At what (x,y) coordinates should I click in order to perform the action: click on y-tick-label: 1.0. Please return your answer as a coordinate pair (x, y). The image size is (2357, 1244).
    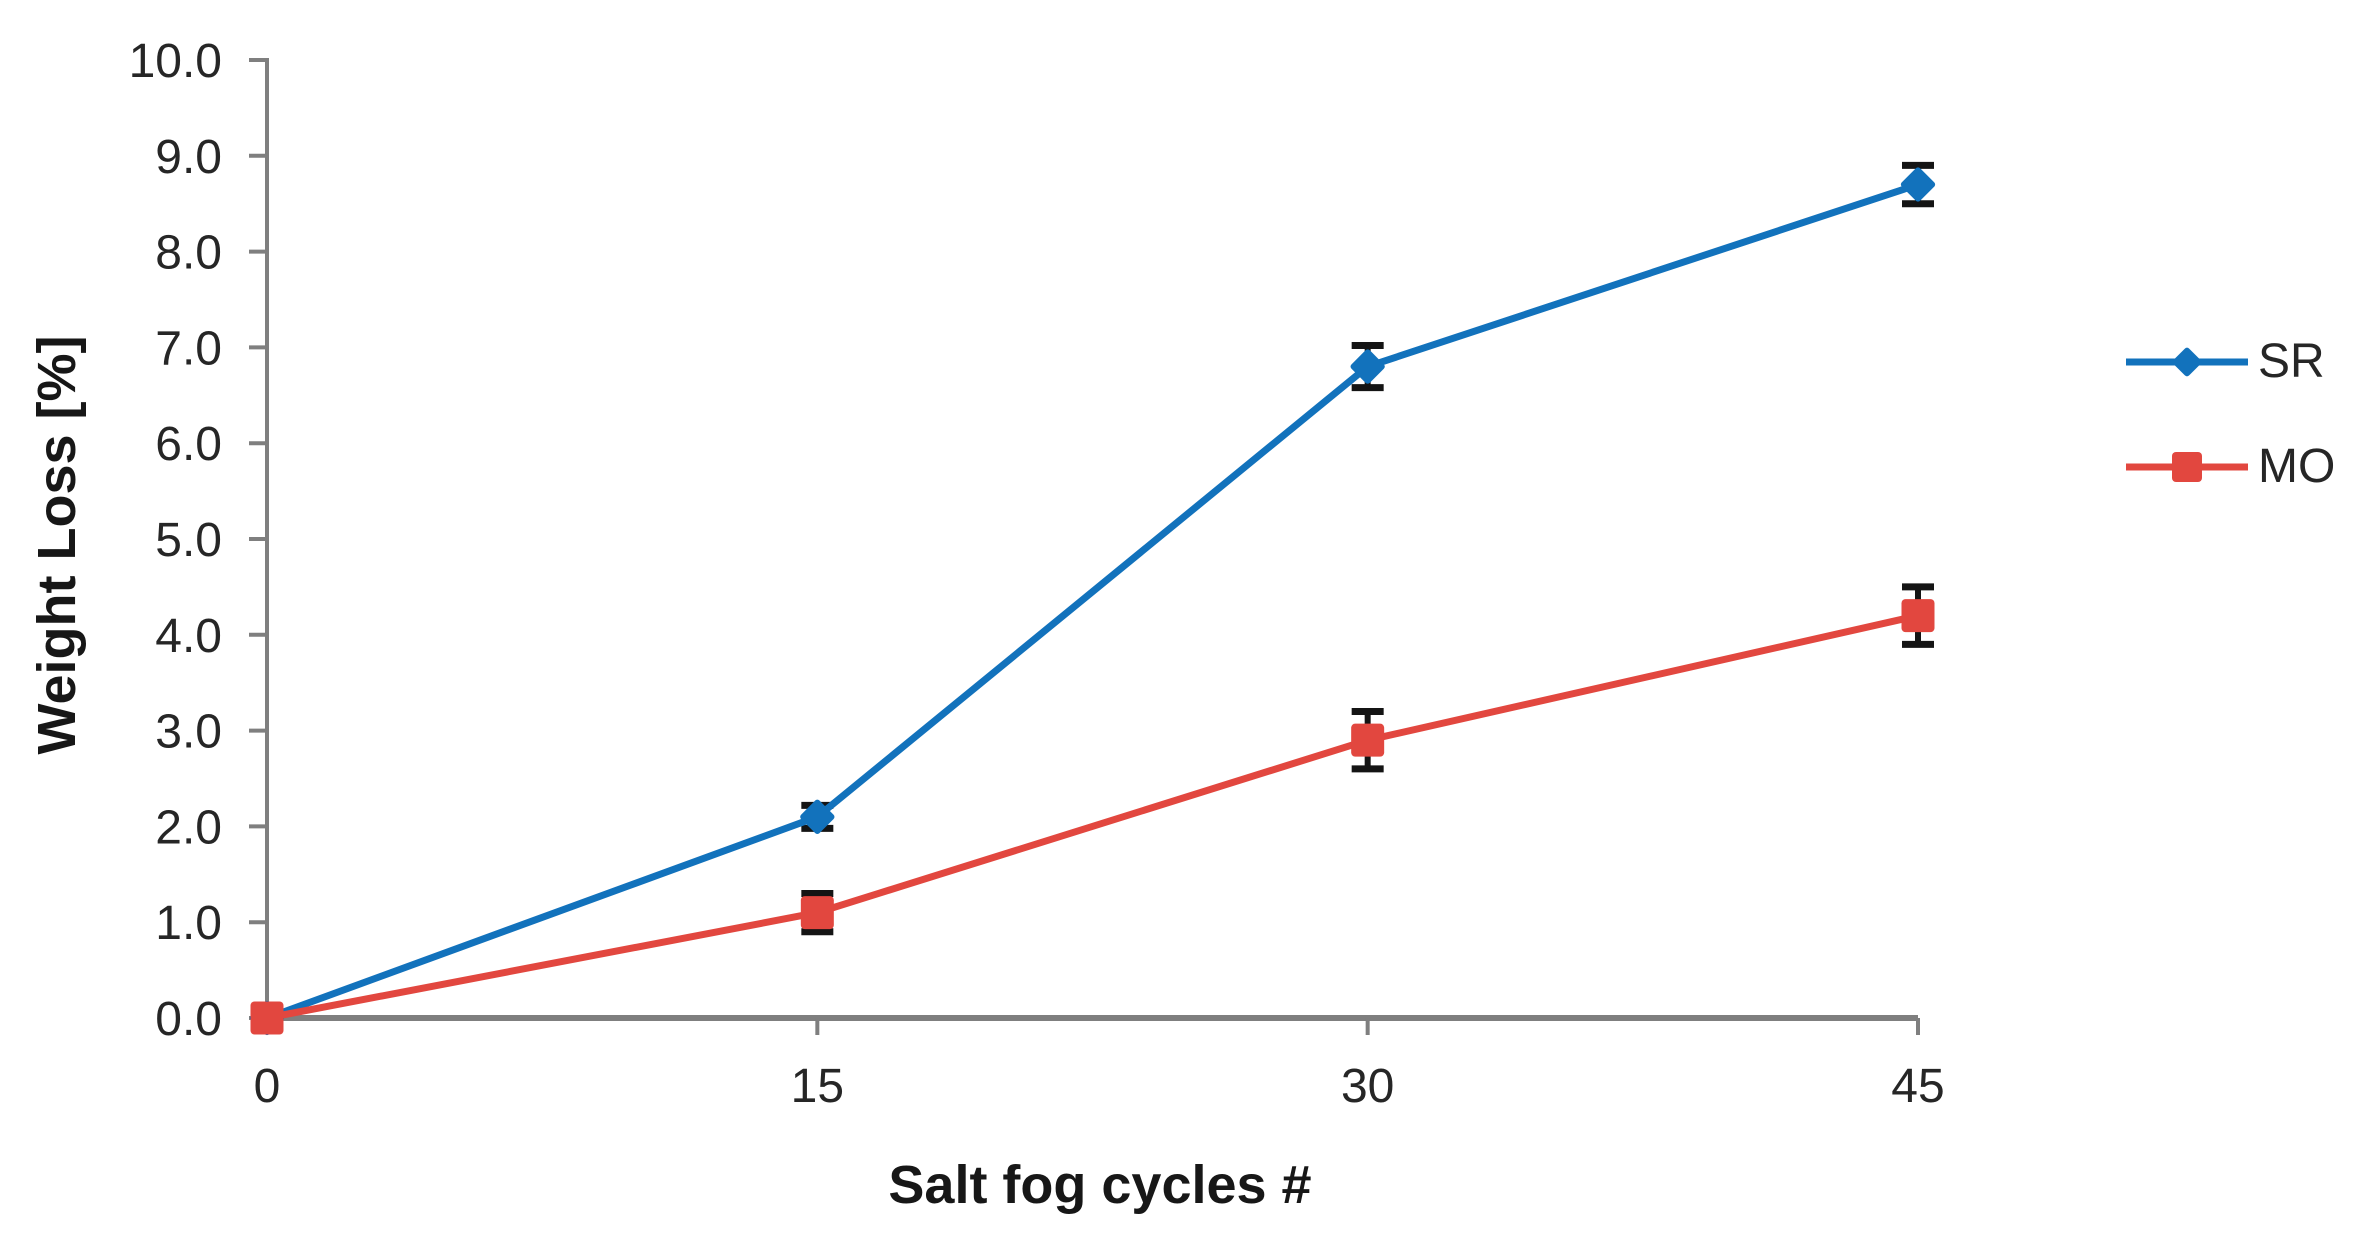
    Looking at the image, I should click on (188, 923).